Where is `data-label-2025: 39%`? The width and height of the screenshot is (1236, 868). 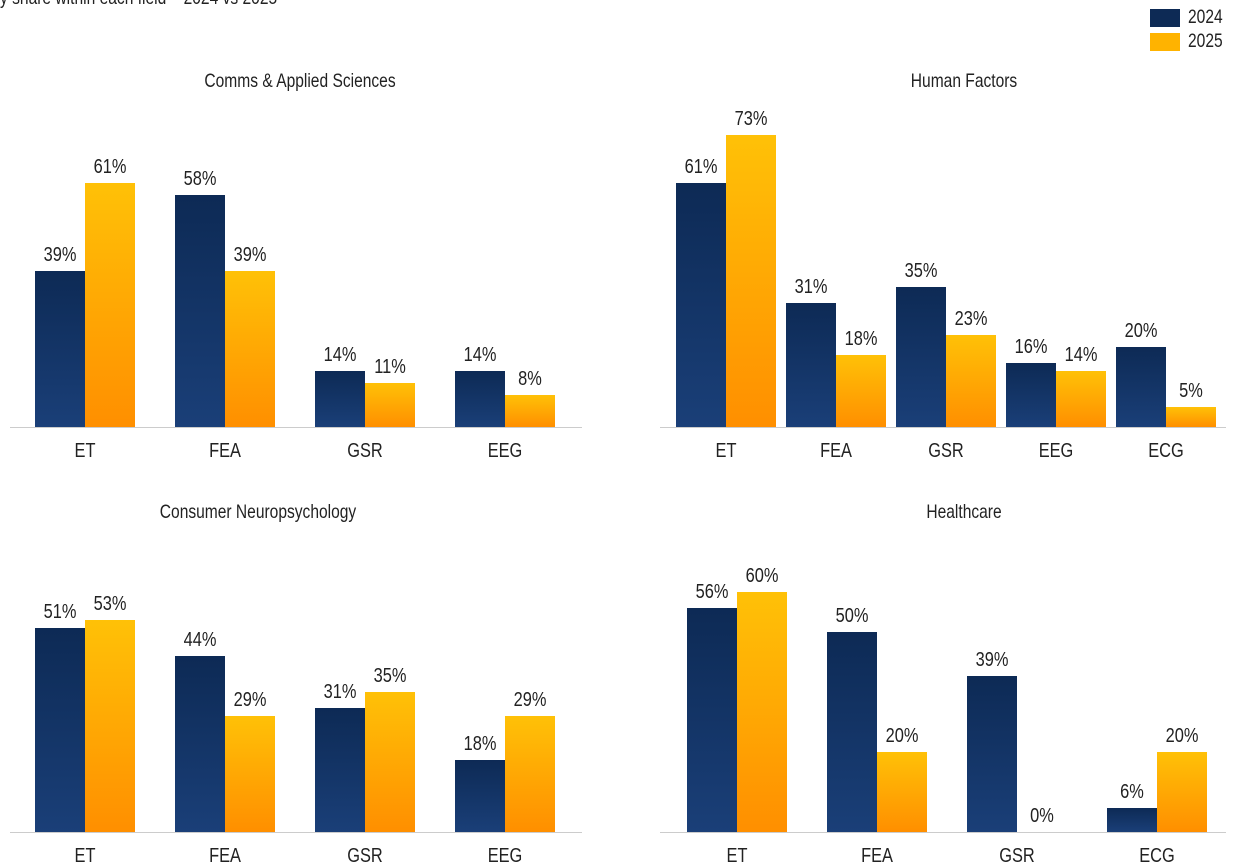 data-label-2025: 39% is located at coordinates (250, 253).